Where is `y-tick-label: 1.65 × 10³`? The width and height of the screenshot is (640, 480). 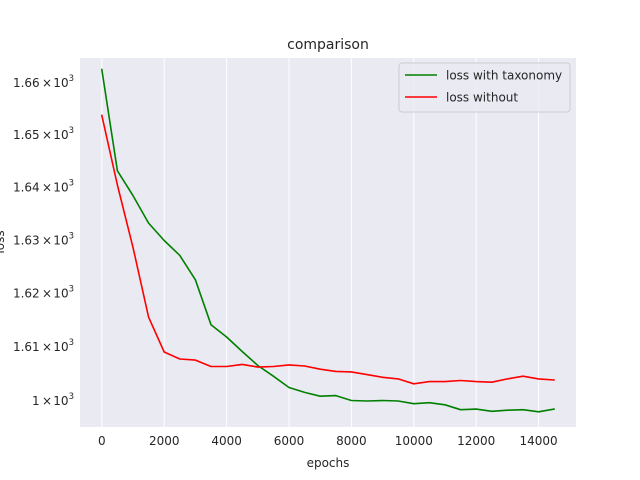
y-tick-label: 1.65 × 10³ is located at coordinates (43, 134).